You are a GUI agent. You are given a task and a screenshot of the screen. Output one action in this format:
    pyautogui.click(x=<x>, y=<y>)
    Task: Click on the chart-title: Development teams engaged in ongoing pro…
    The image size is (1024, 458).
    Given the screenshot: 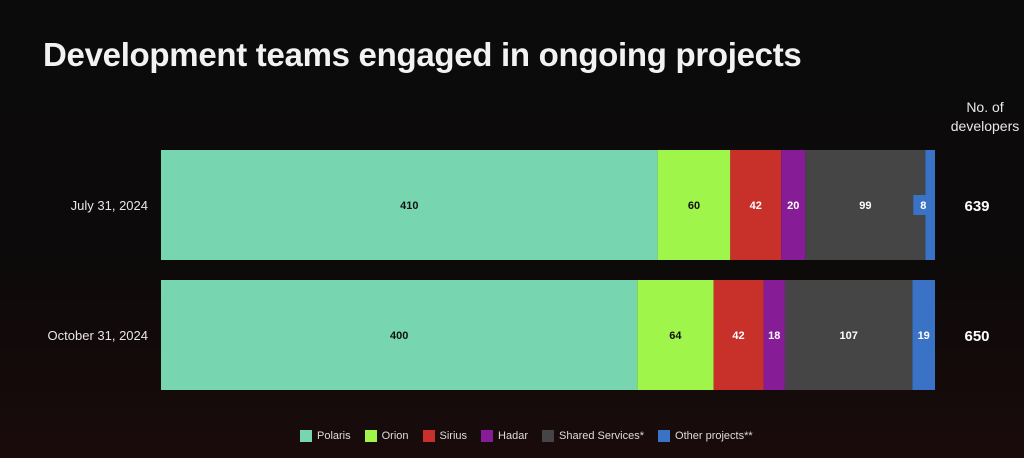 What is the action you would take?
    pyautogui.click(x=422, y=54)
    